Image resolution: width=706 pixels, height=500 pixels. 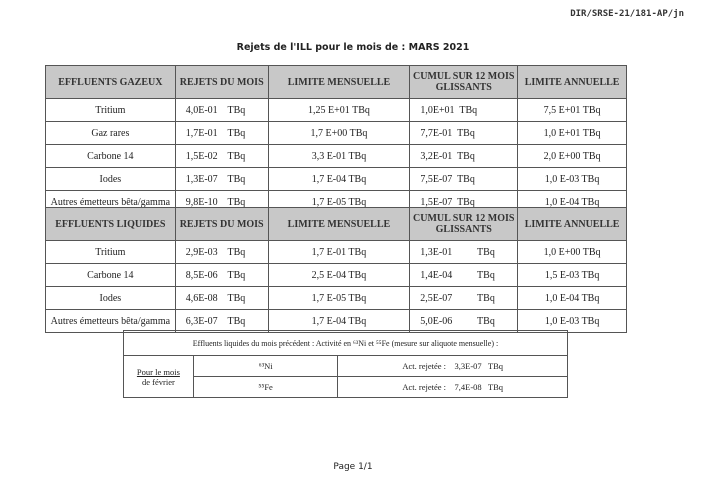 I want to click on column-header: EFFLUENTS LIQUIDES, so click(x=110, y=224).